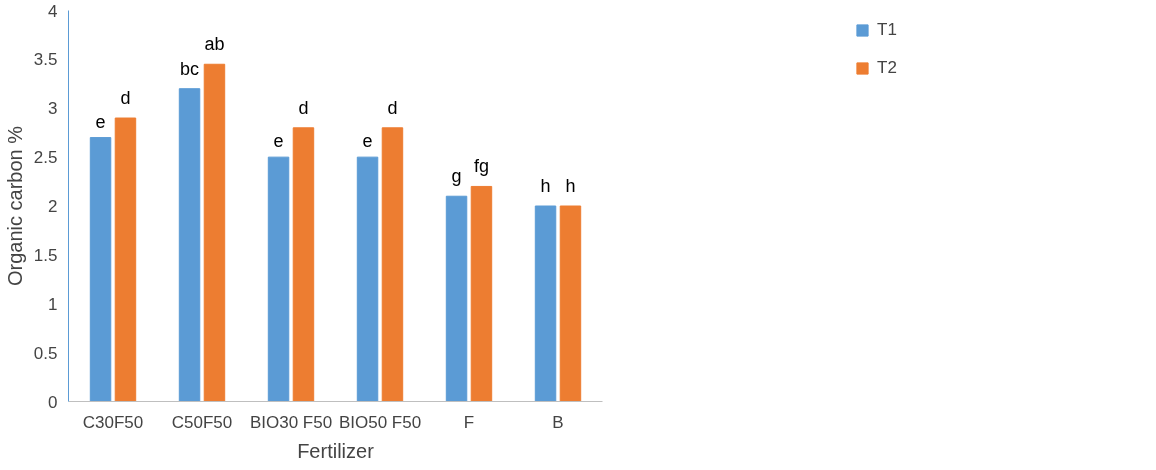 The height and width of the screenshot is (470, 1156). I want to click on y-tick-label: 0, so click(53, 402).